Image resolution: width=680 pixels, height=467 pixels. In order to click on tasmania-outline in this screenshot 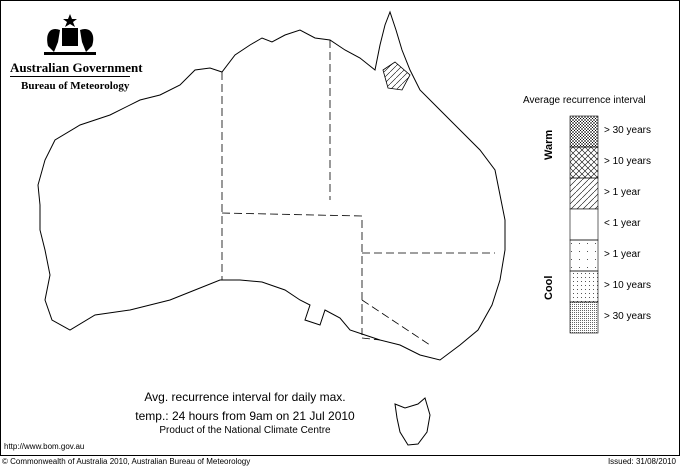, I will do `click(412, 421)`.